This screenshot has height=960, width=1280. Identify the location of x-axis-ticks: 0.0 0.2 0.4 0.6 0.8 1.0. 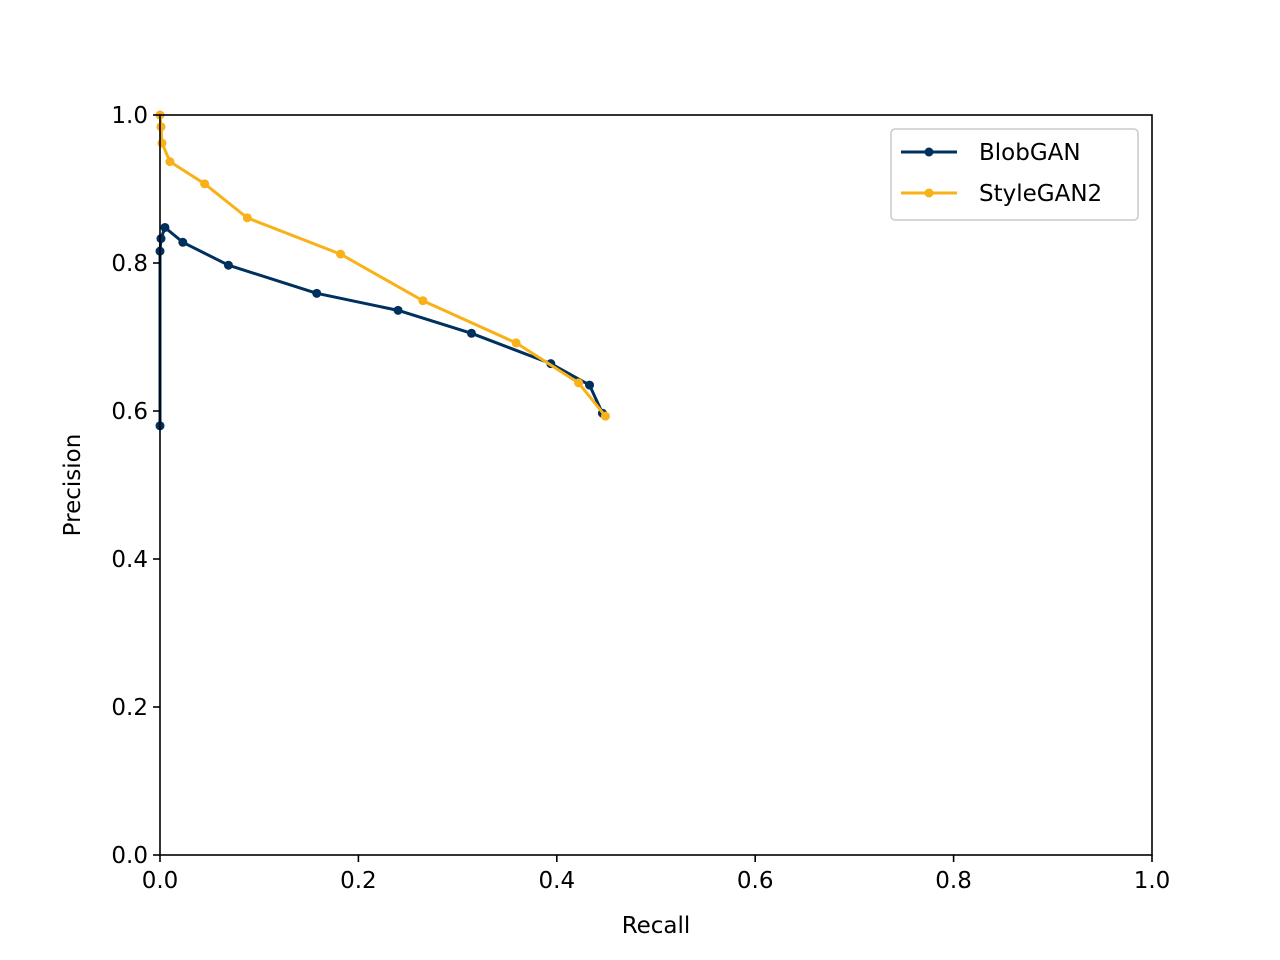
(656, 874).